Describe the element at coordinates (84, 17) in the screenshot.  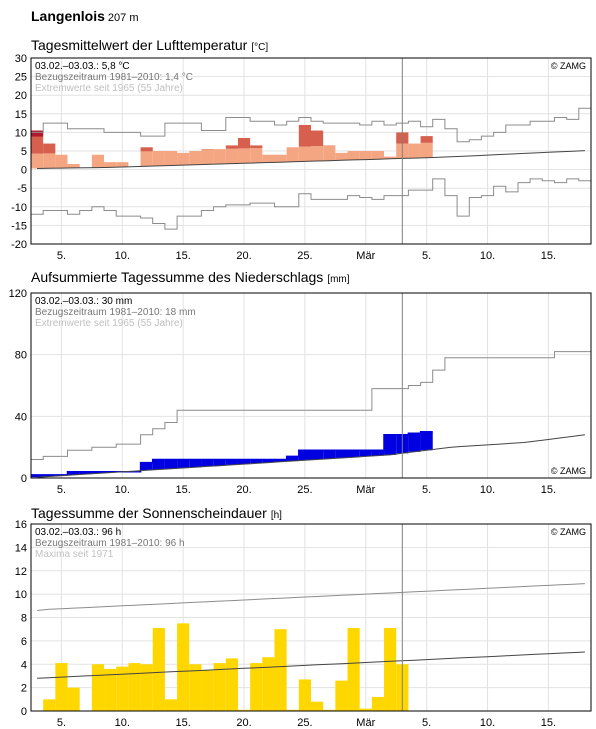
I see `station-header: Langenlois 207 m` at that location.